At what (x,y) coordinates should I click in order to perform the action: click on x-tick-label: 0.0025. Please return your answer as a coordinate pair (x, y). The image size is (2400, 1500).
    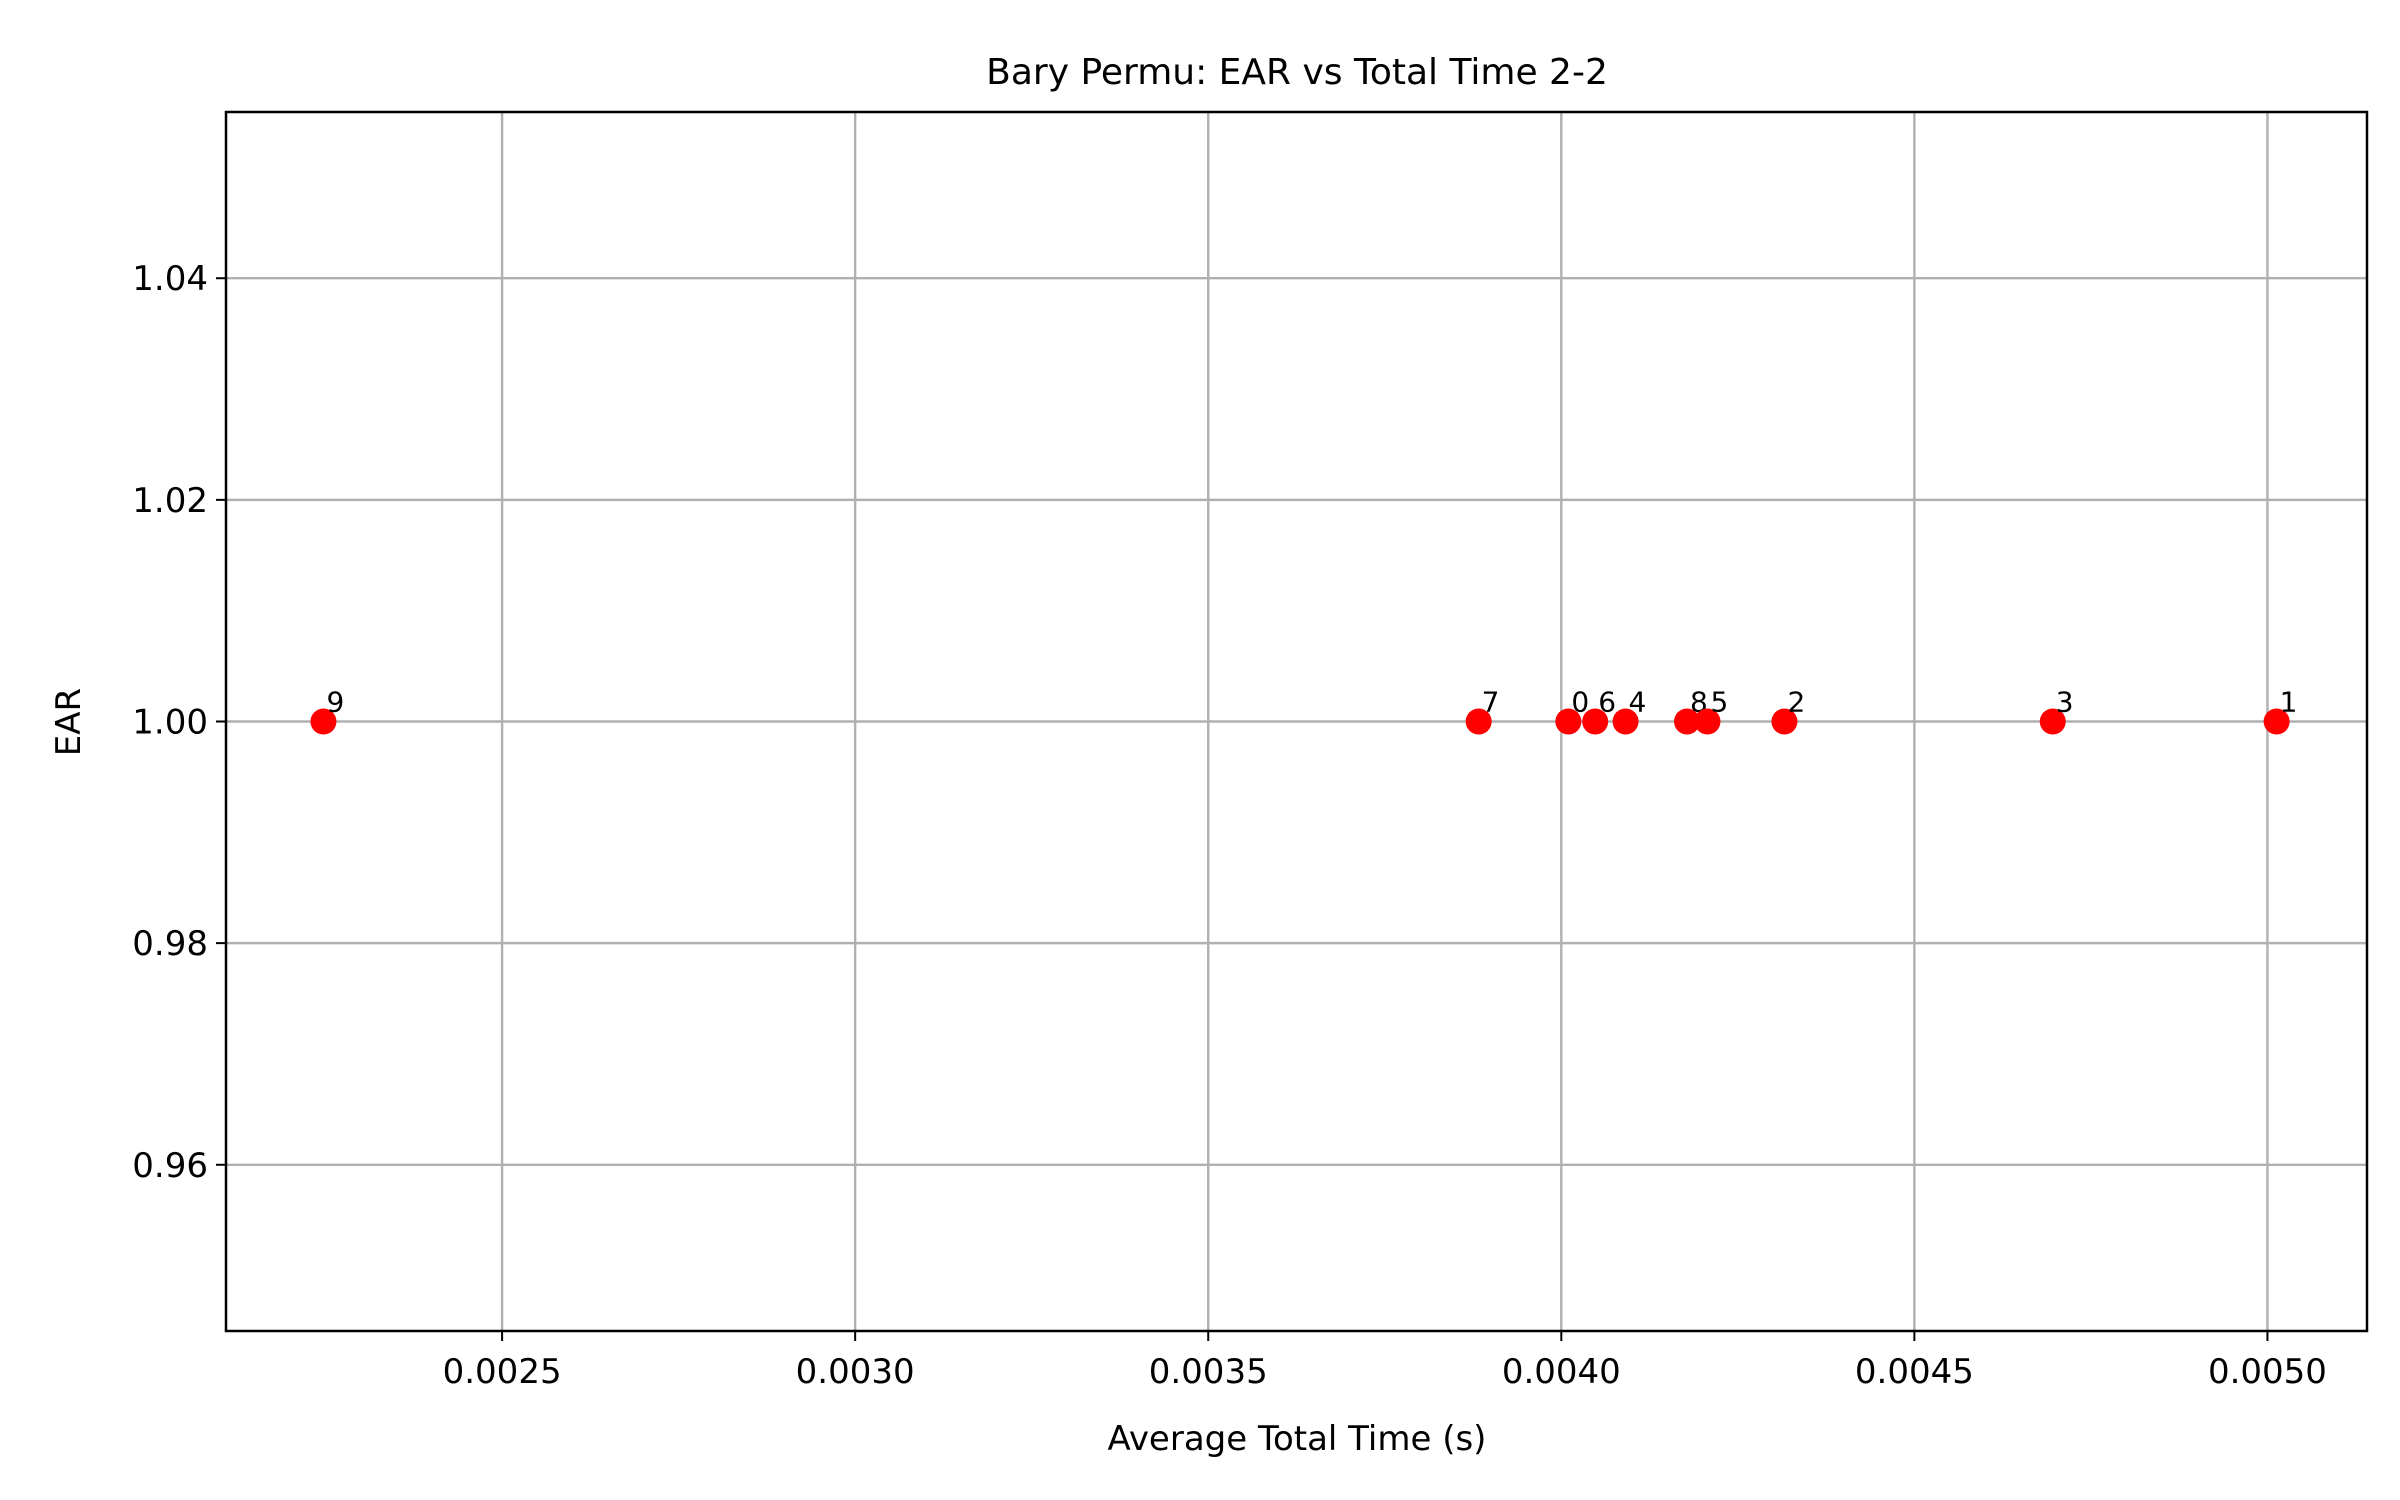
    Looking at the image, I should click on (502, 1372).